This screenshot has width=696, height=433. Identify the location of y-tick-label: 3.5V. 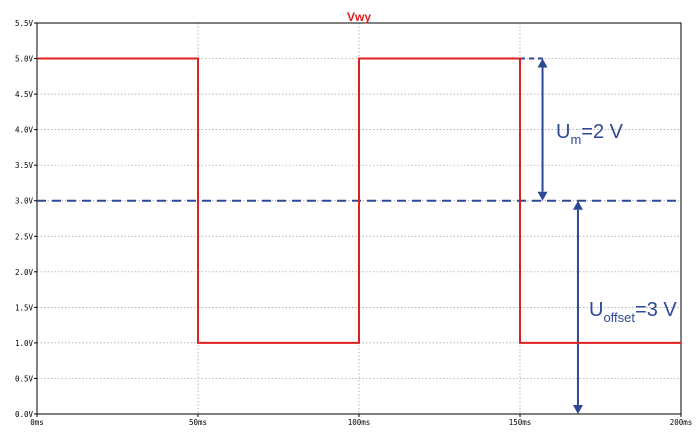
(24, 165).